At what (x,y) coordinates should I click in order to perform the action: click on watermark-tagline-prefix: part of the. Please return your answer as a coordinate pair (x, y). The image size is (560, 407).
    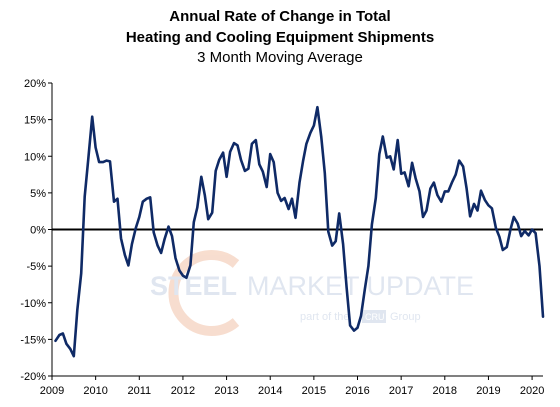
    Looking at the image, I should click on (325, 317).